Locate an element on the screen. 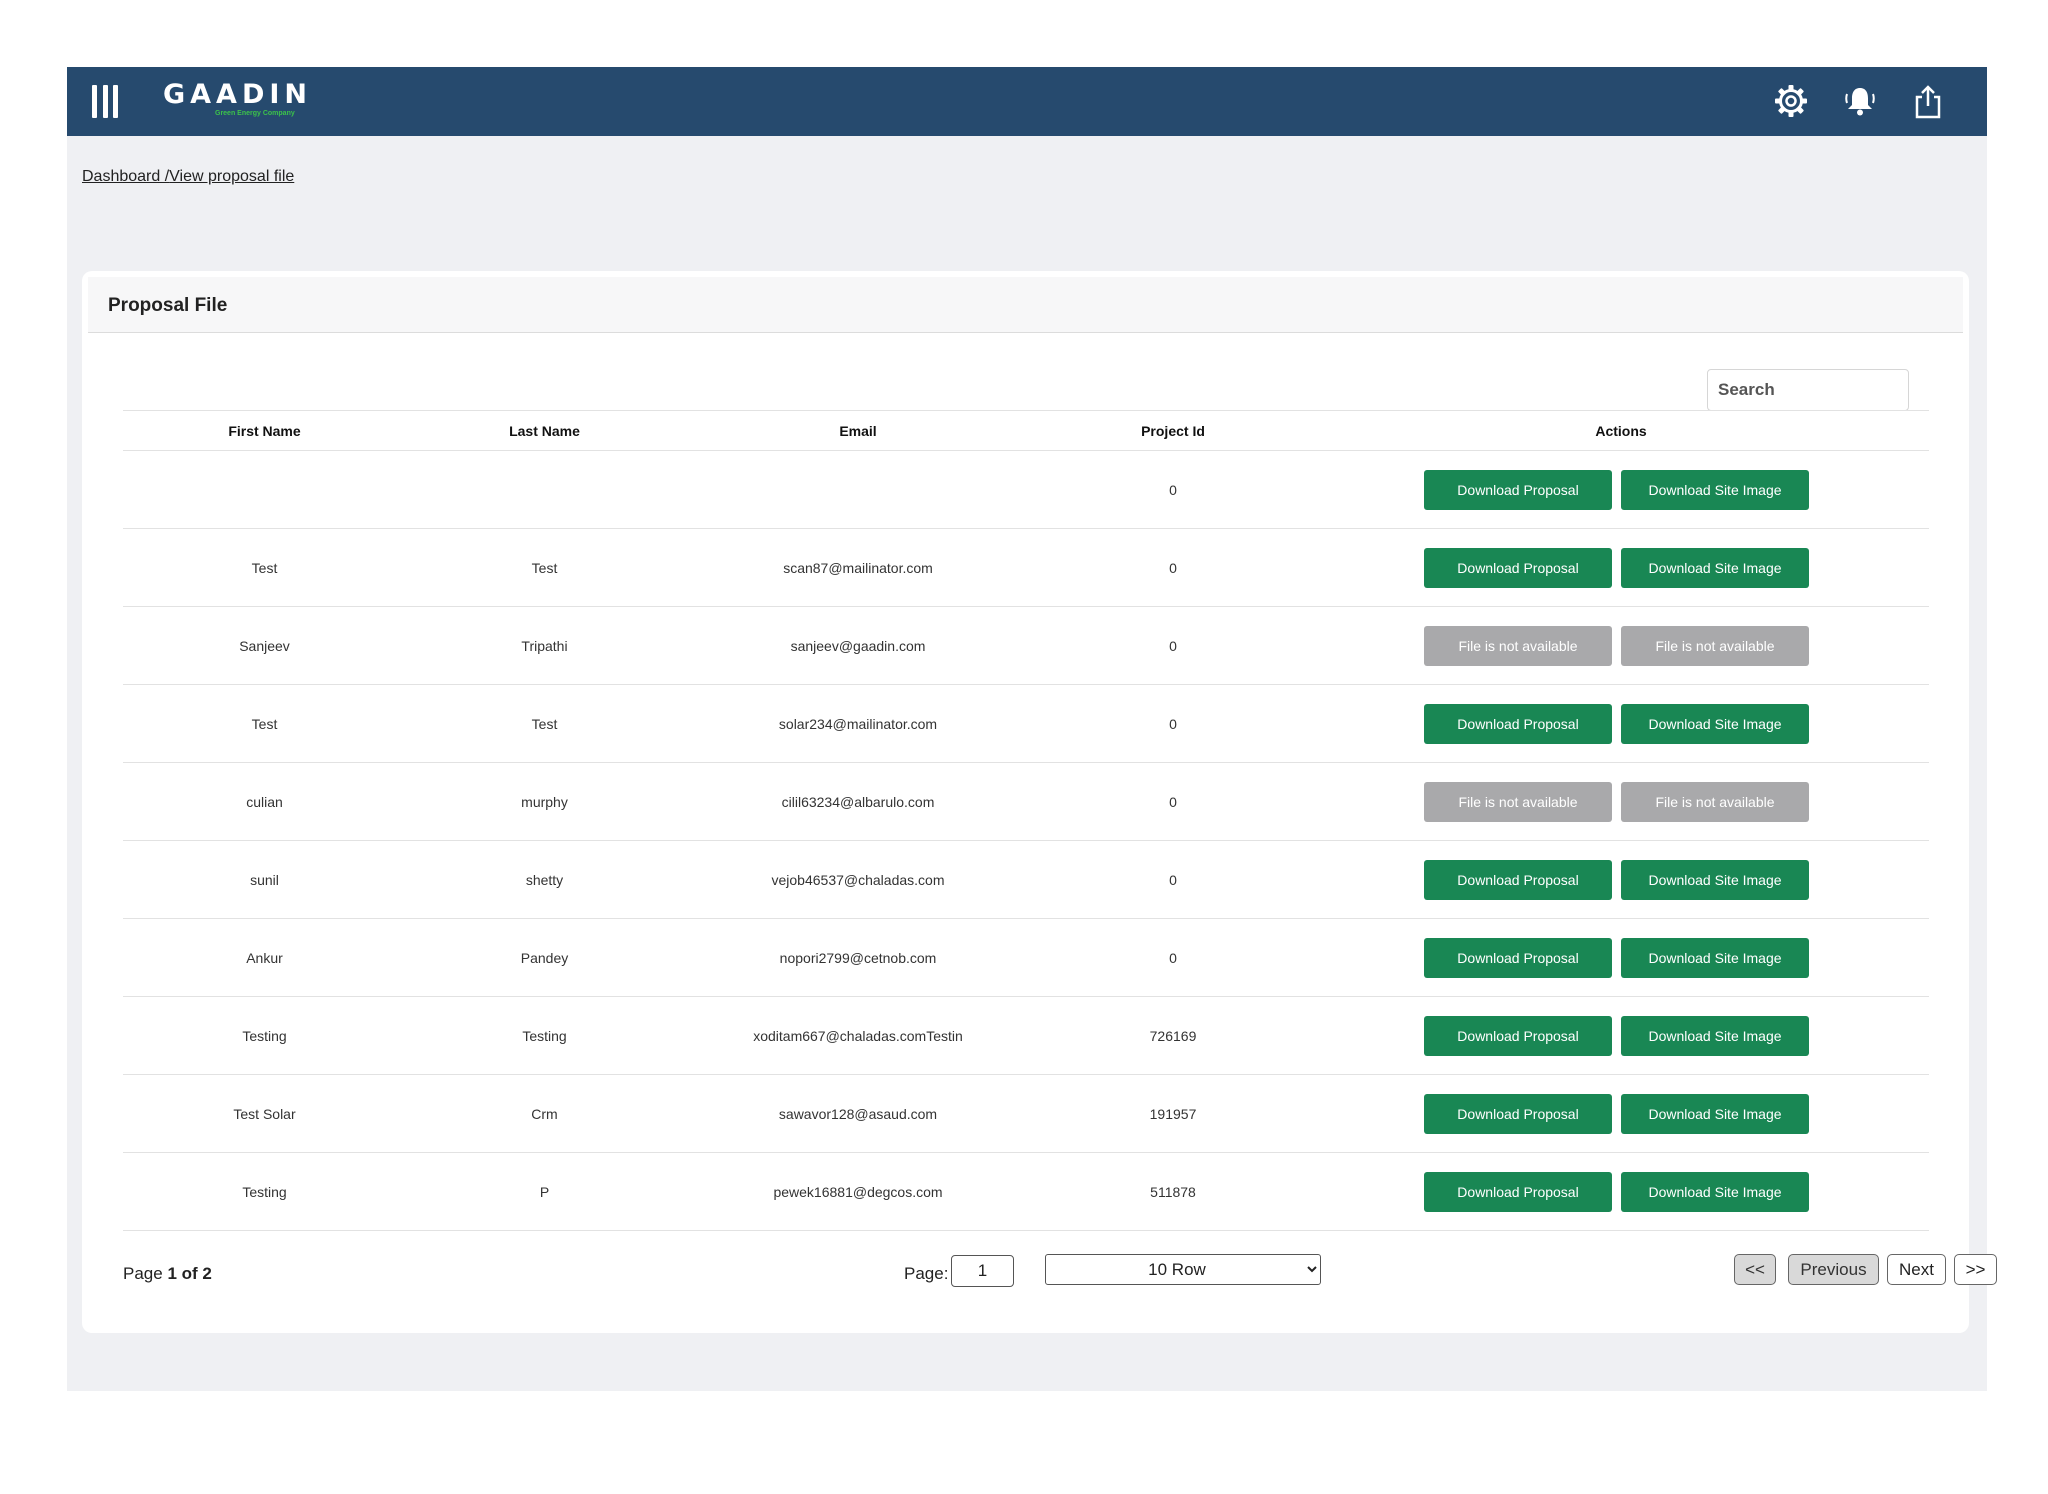  table-row: 0 Download Proposal Download Site Image is located at coordinates (1026, 489).